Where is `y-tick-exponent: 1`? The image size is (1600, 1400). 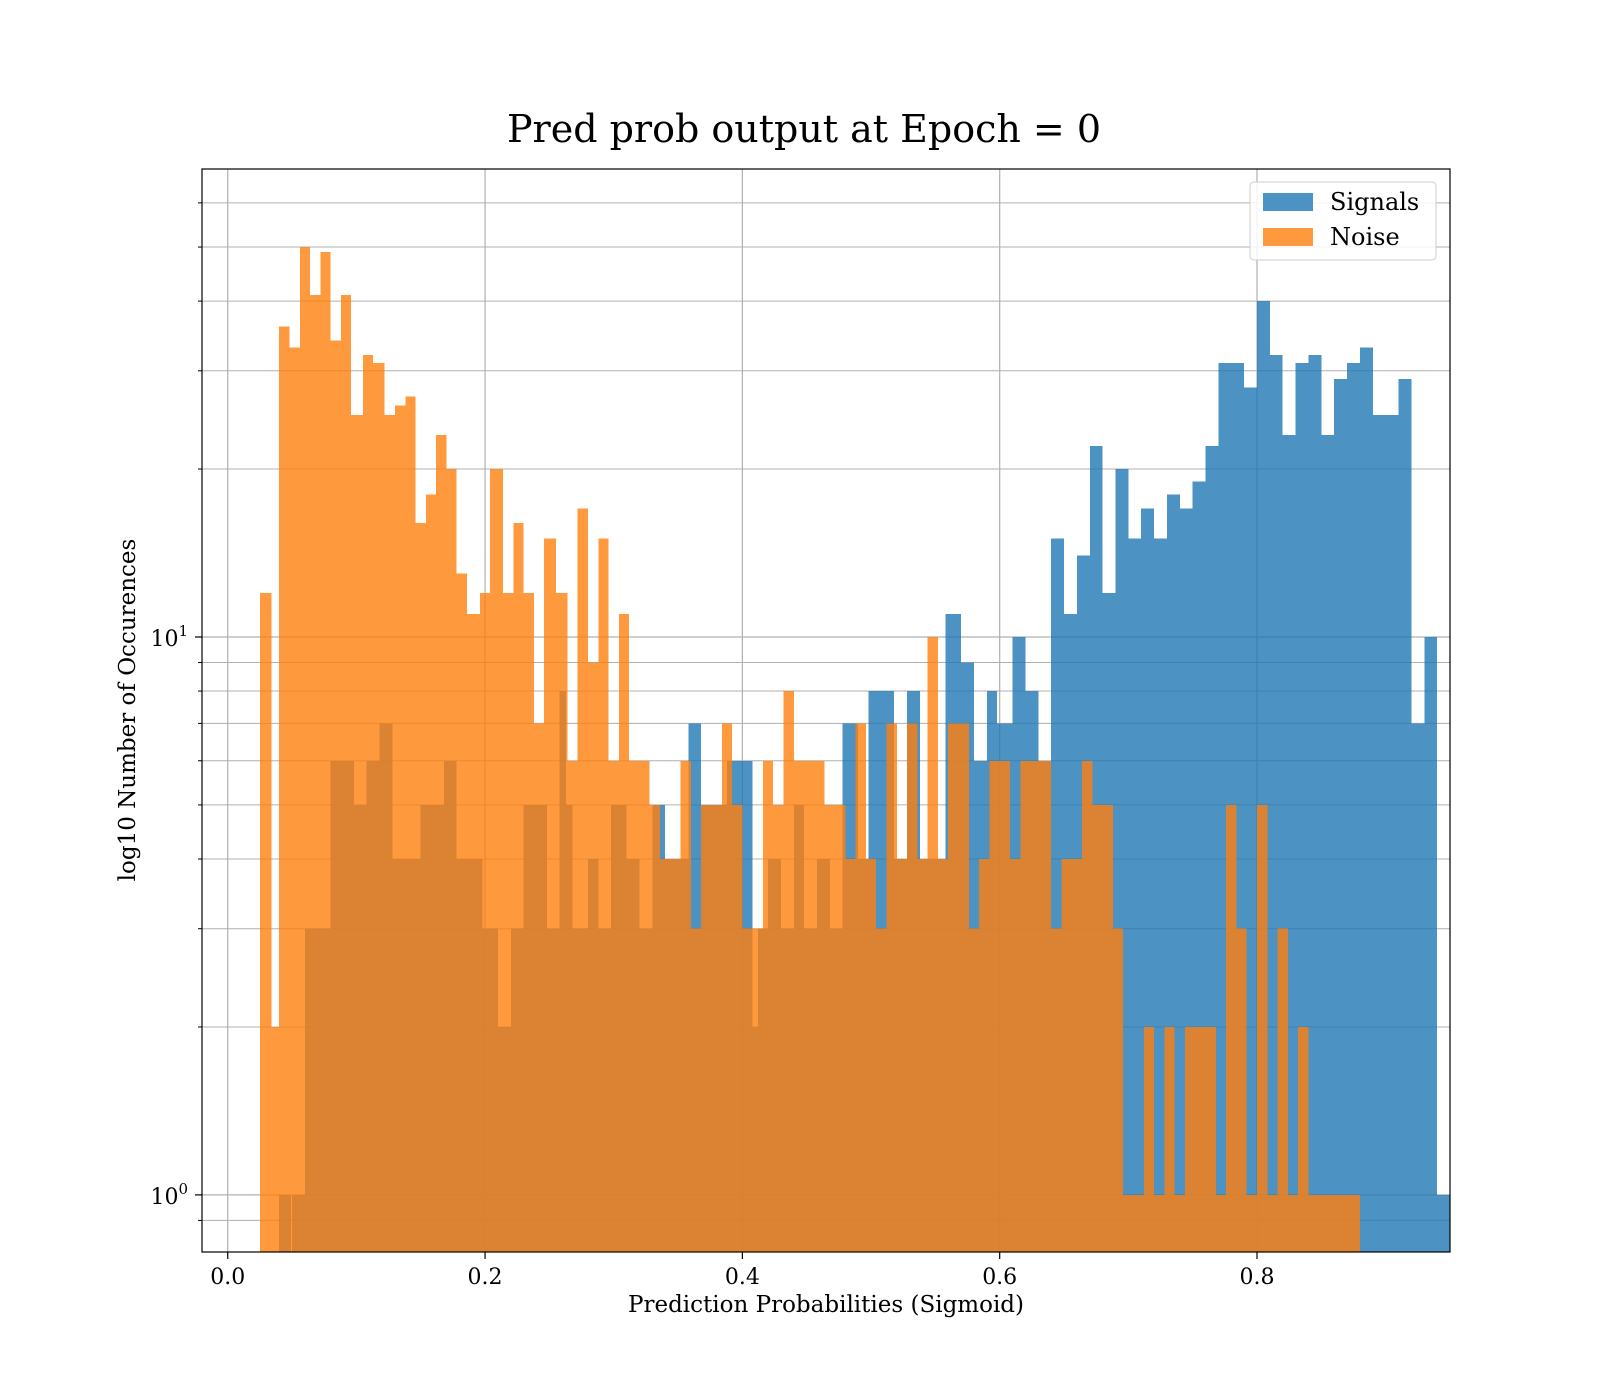 y-tick-exponent: 1 is located at coordinates (183, 631).